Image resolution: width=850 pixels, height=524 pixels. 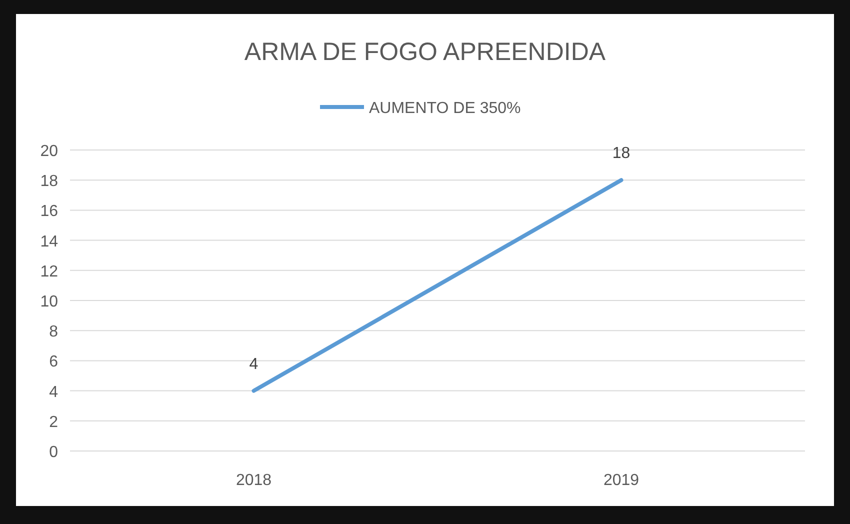 What do you see at coordinates (621, 153) in the screenshot?
I see `data-label: 18` at bounding box center [621, 153].